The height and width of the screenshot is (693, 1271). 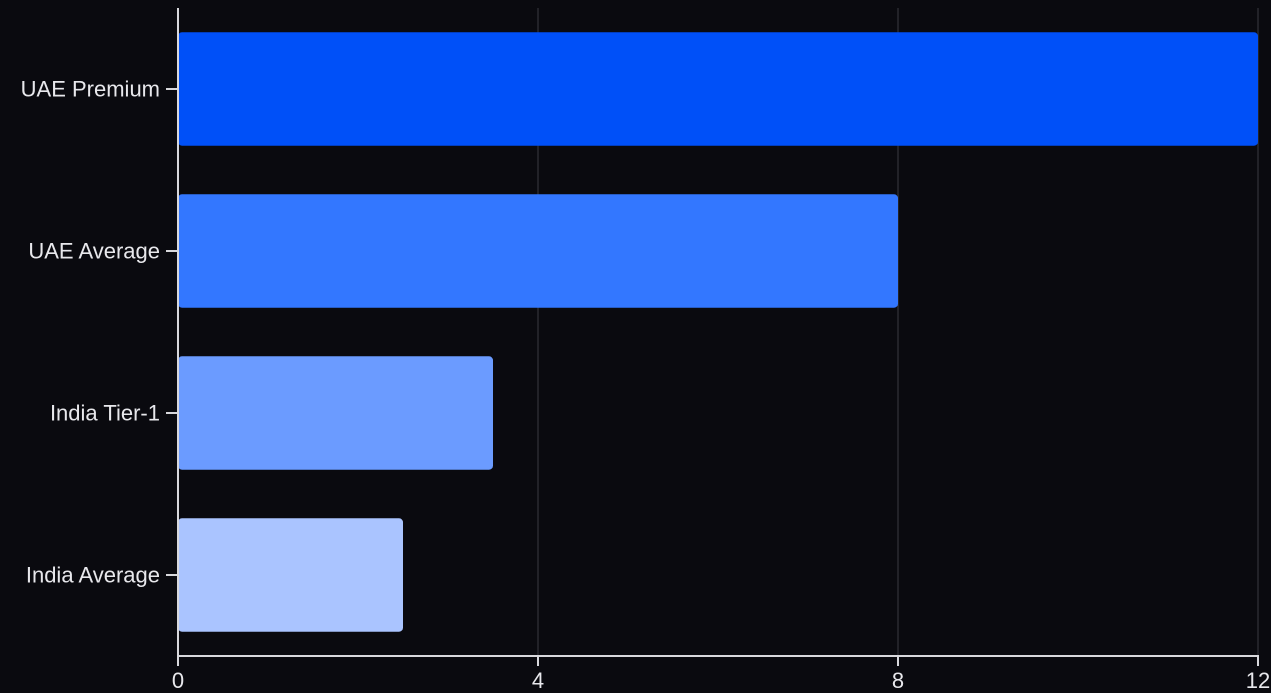 What do you see at coordinates (1258, 680) in the screenshot?
I see `x-tick-label-3: 12` at bounding box center [1258, 680].